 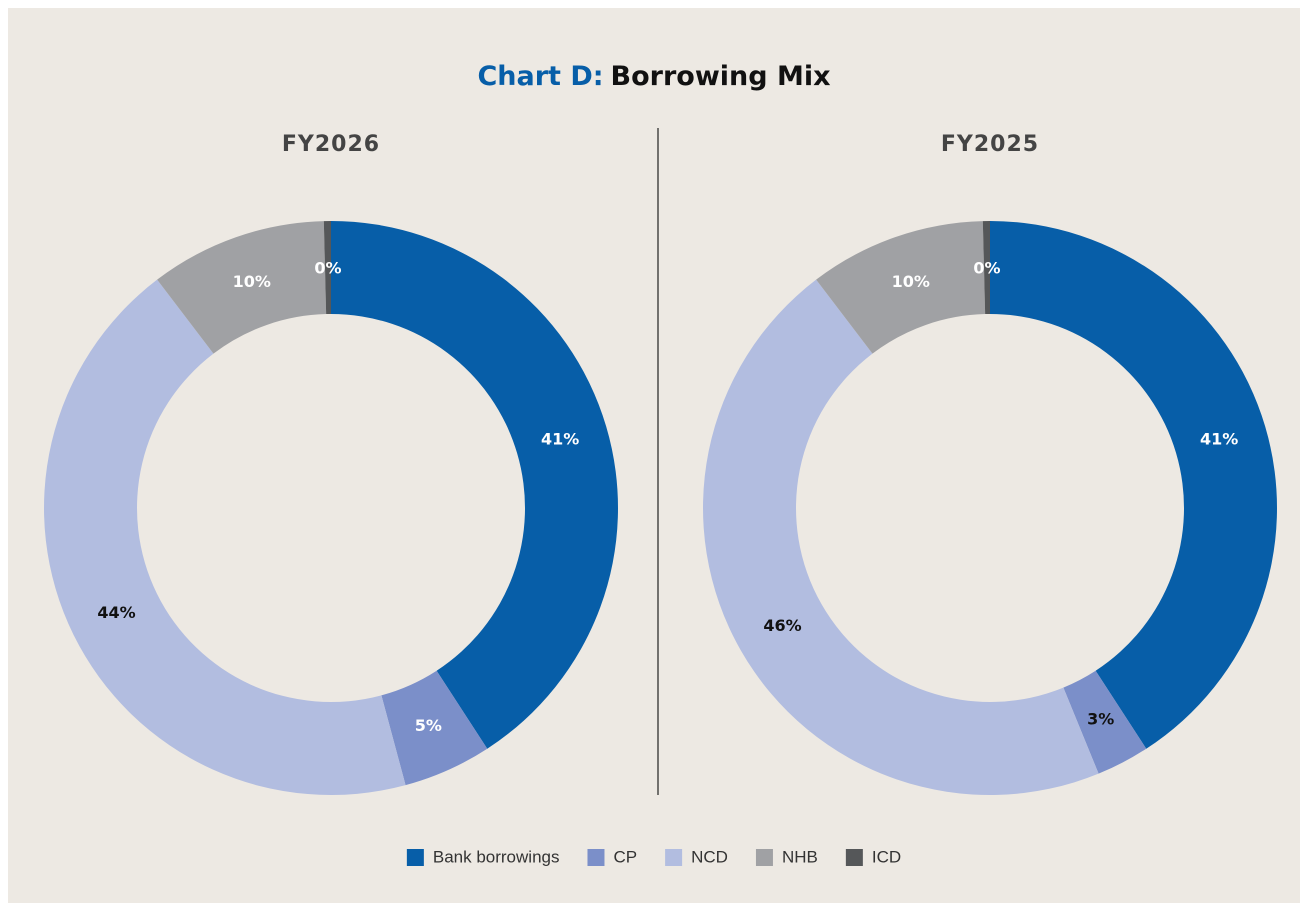 What do you see at coordinates (540, 76) in the screenshot?
I see `title-prefix: Chart D:` at bounding box center [540, 76].